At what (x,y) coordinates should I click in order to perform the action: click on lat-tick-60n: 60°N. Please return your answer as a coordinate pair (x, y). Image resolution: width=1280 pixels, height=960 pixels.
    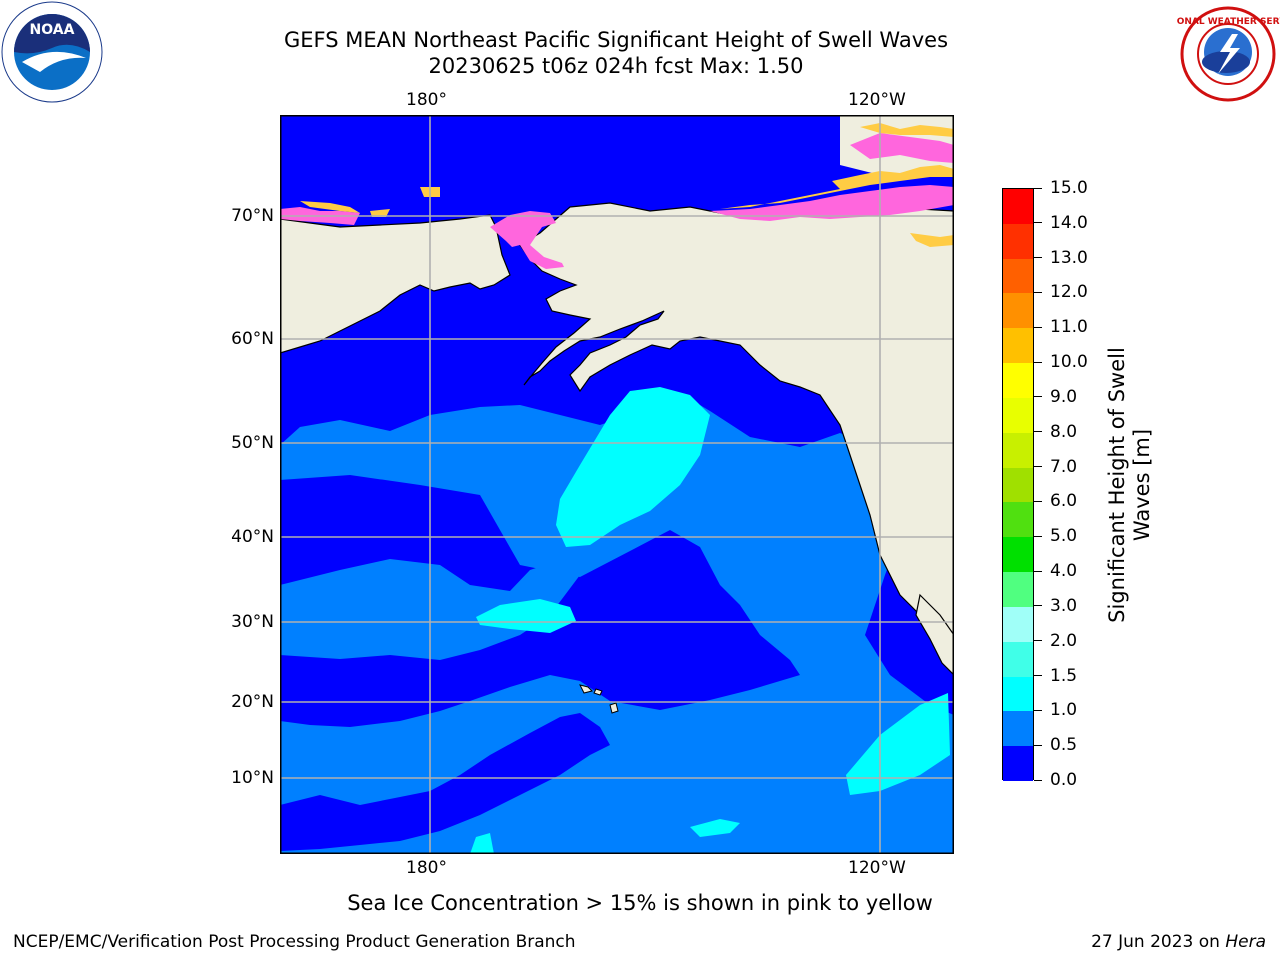
    Looking at the image, I should click on (252, 339).